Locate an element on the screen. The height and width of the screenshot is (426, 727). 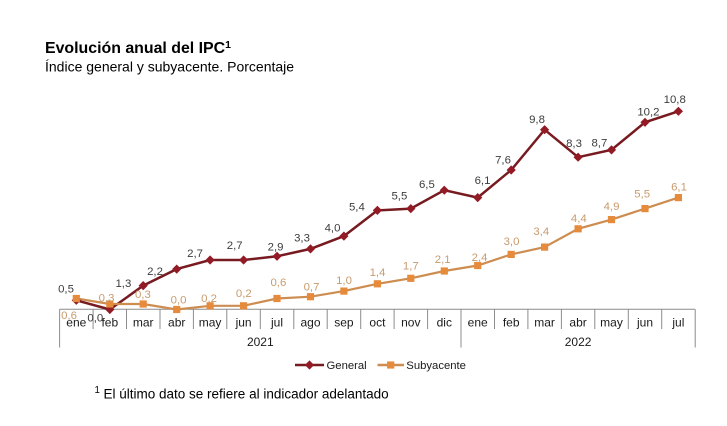
svg-text: 4,4 is located at coordinates (579, 219).